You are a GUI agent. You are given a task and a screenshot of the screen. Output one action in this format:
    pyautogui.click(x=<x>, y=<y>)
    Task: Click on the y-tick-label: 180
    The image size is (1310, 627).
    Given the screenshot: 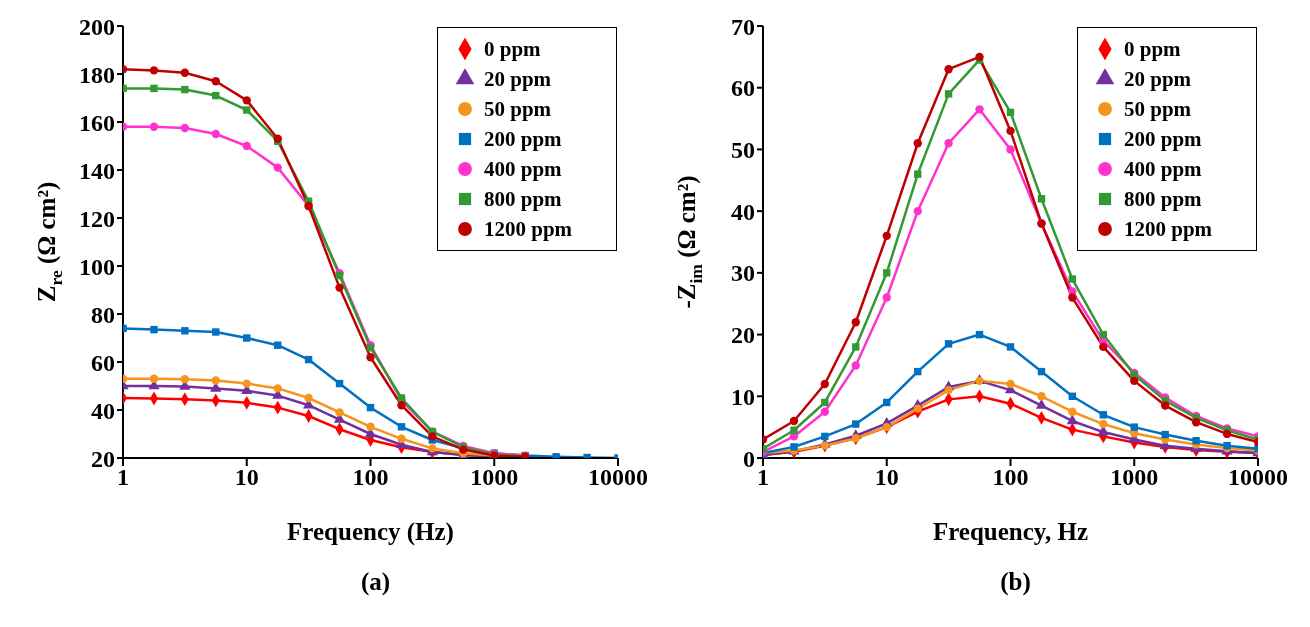 What is the action you would take?
    pyautogui.click(x=97, y=74)
    